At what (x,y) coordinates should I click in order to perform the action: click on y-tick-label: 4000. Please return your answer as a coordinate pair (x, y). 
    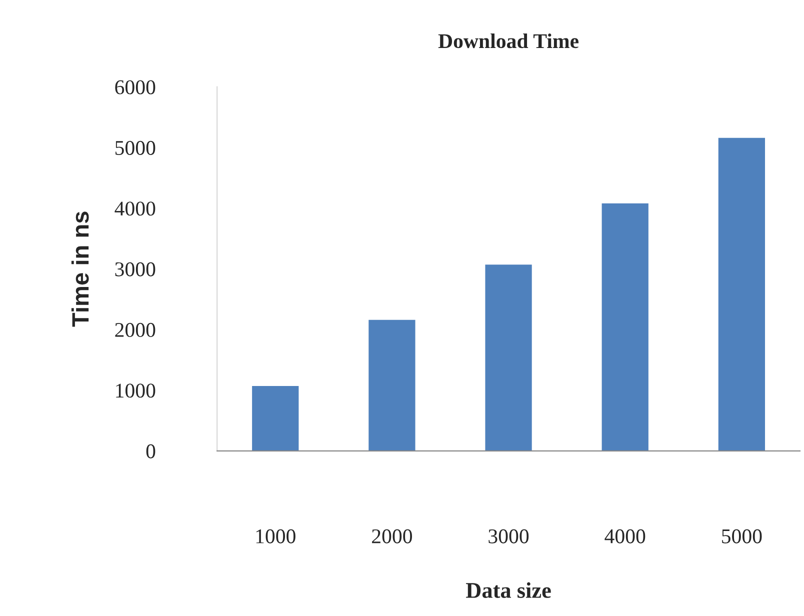
    Looking at the image, I should click on (135, 209).